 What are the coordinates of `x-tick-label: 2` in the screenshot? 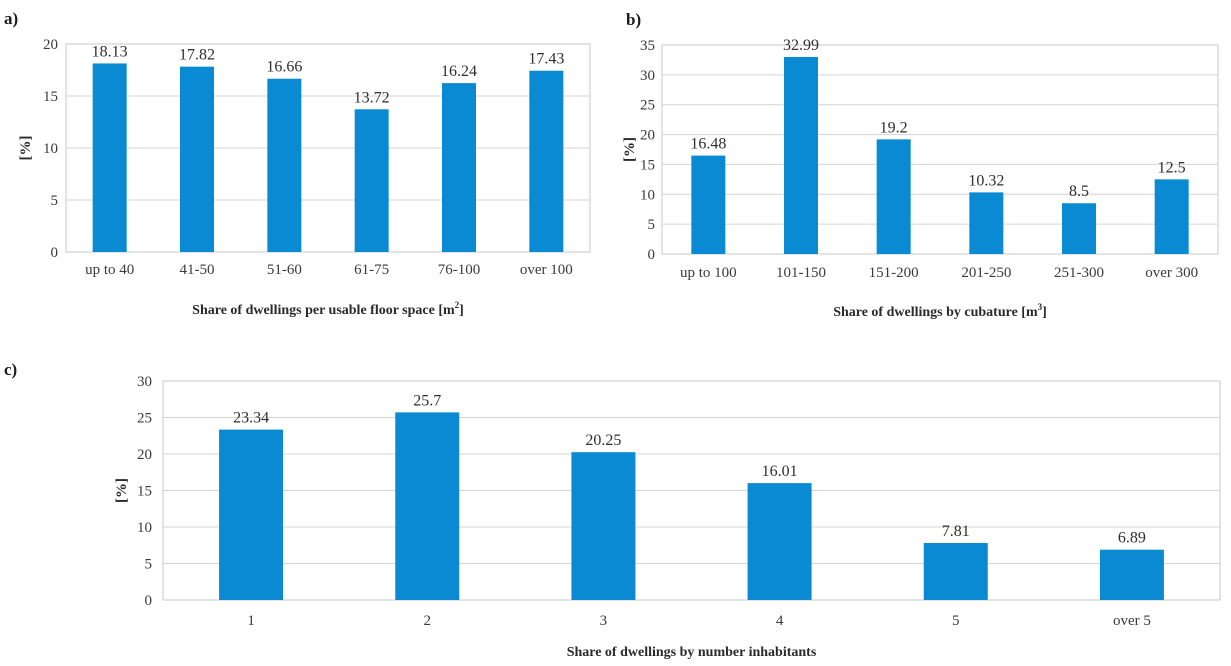 It's located at (428, 621).